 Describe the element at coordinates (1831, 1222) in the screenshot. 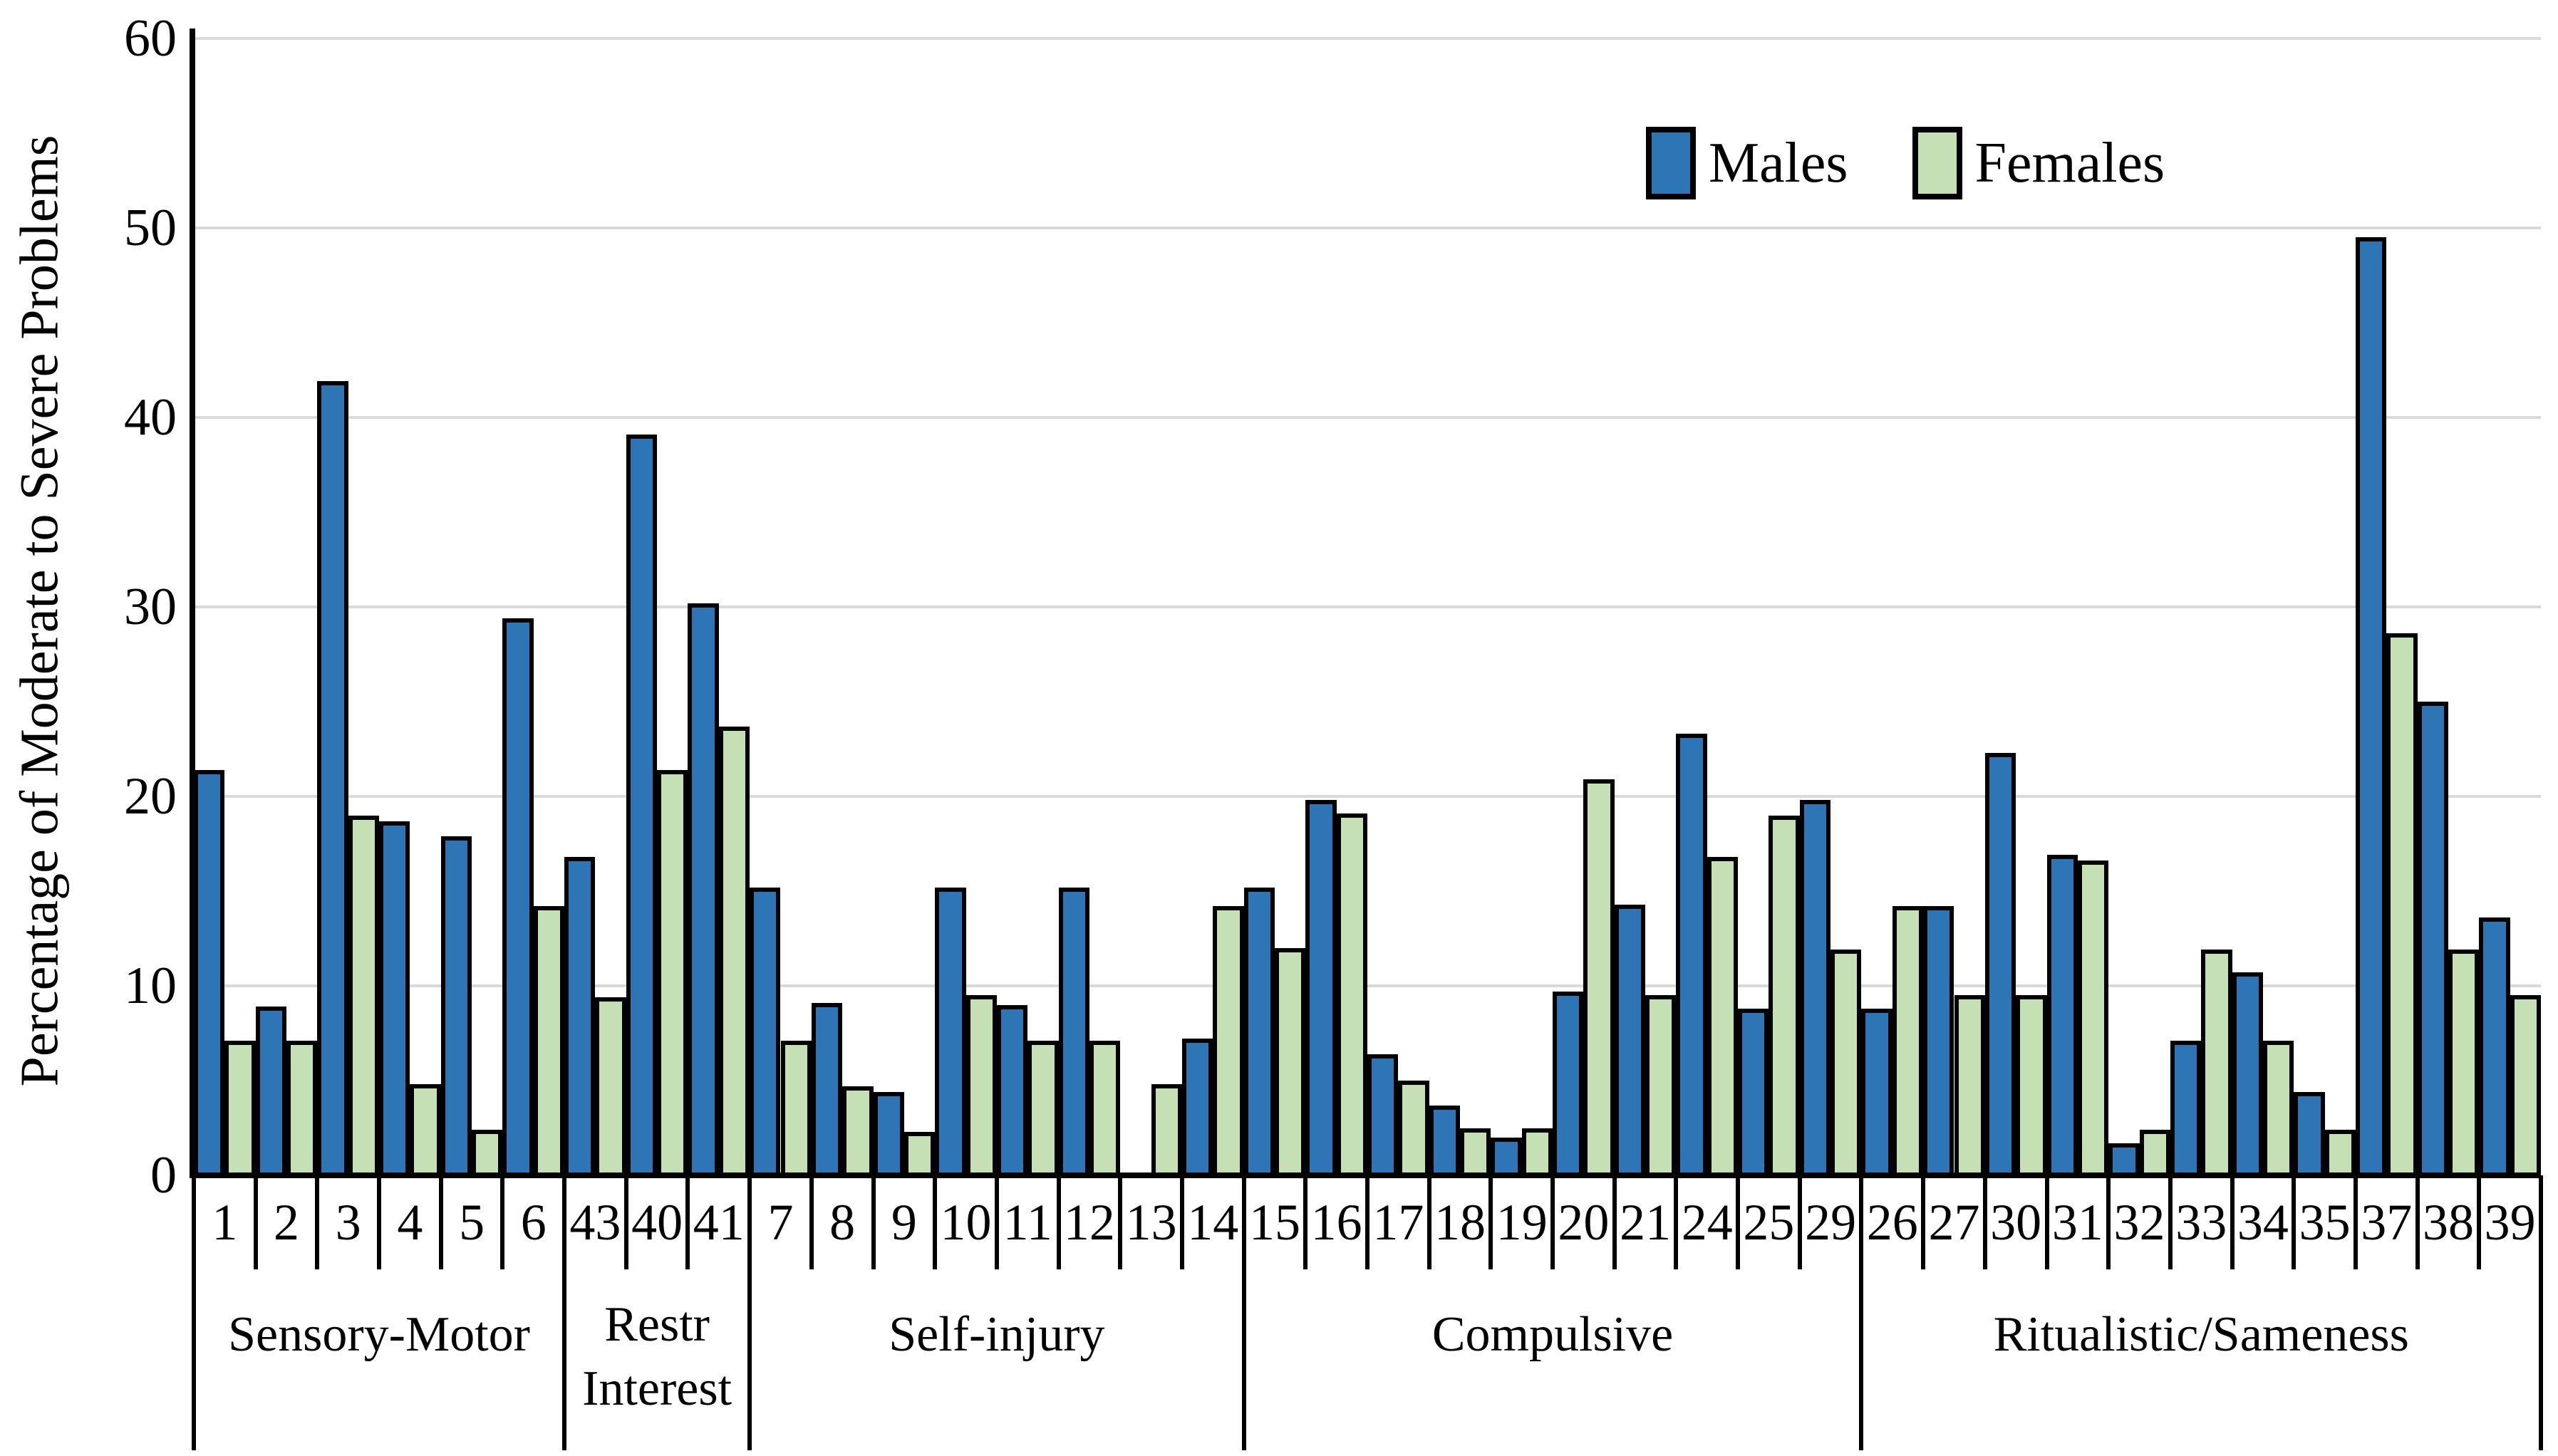

I see `x-tick-label-29: 29` at that location.